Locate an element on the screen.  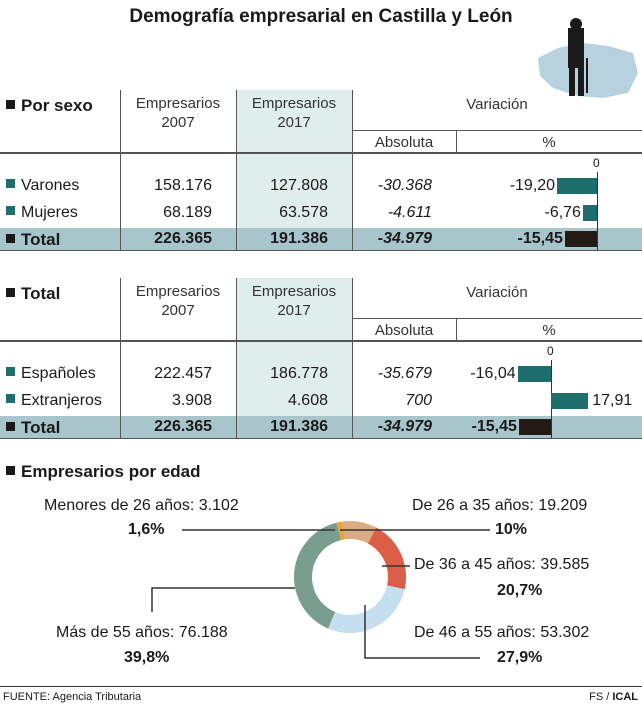
pct-36-45: 20,7% is located at coordinates (520, 590).